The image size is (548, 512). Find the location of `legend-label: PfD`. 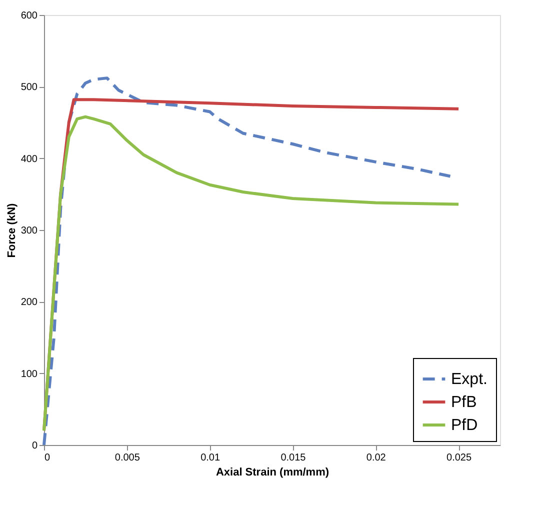

legend-label: PfD is located at coordinates (464, 425).